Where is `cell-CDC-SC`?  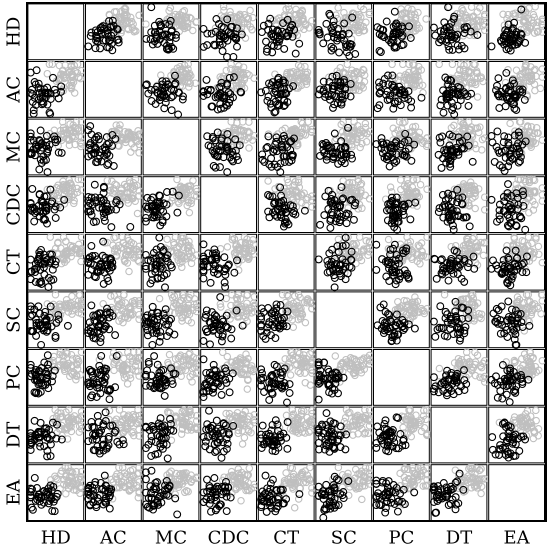 cell-CDC-SC is located at coordinates (344, 204).